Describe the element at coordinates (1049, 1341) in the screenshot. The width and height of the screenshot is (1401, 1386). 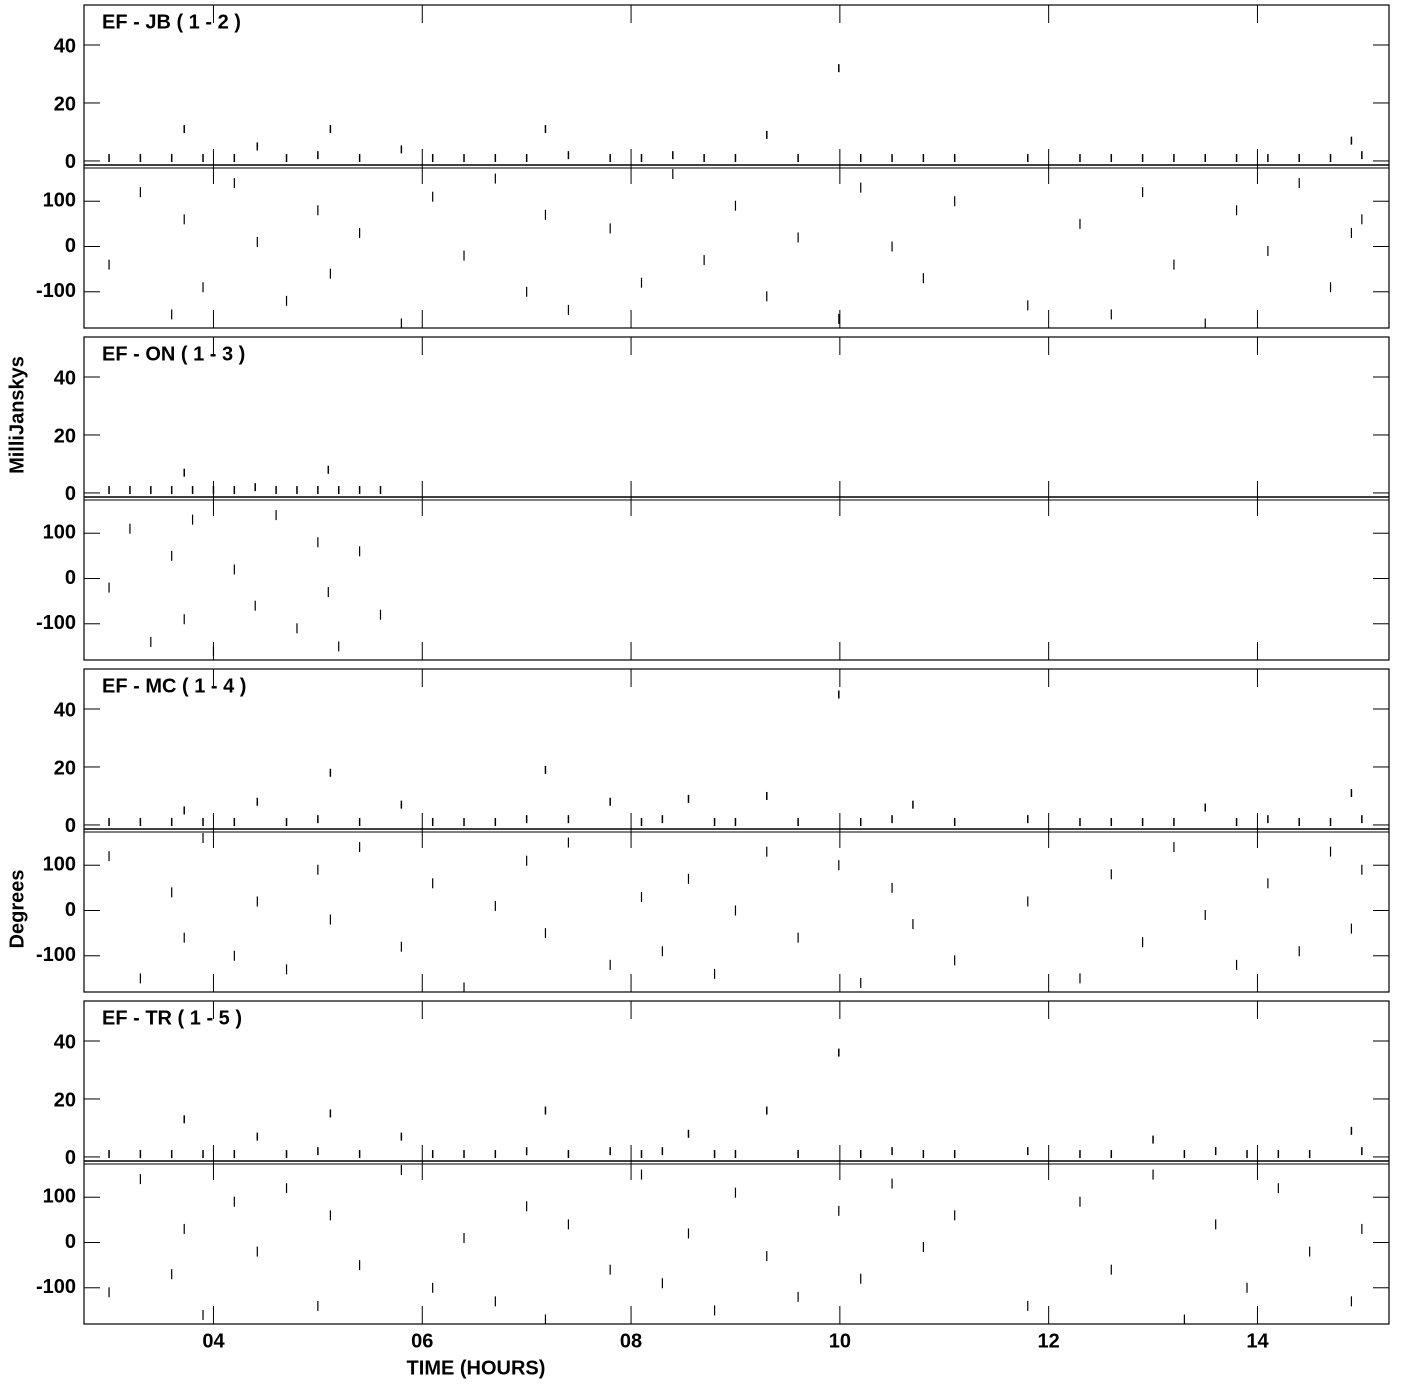
I see `x-tick-label: 12` at that location.